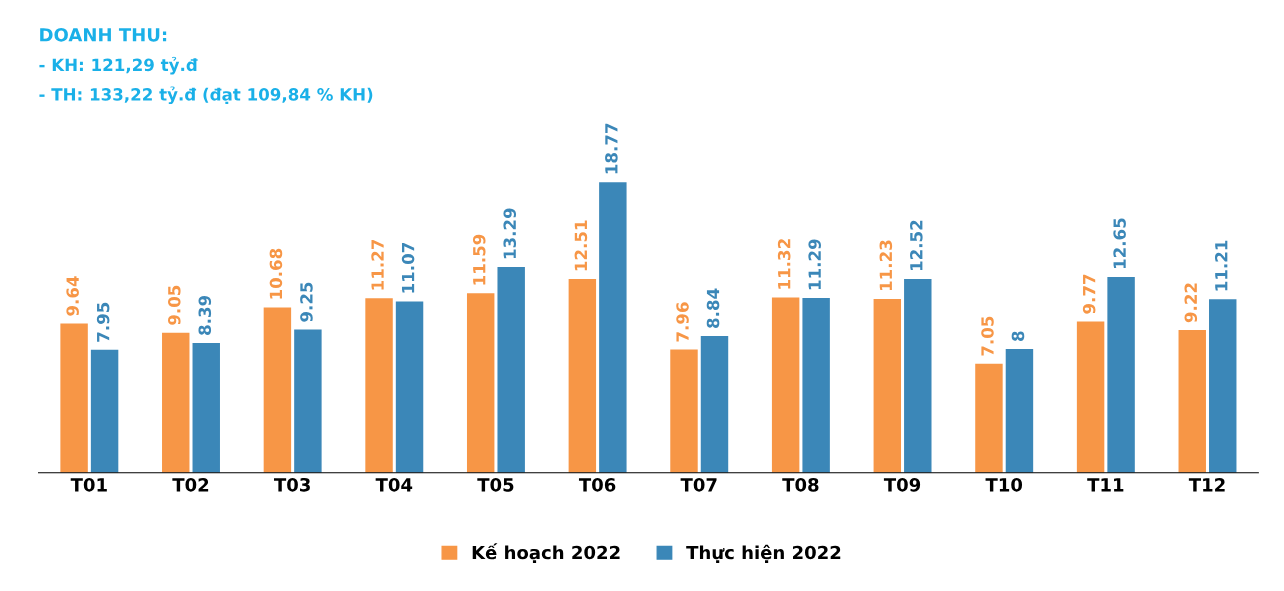 This screenshot has width=1284, height=591. What do you see at coordinates (103, 322) in the screenshot?
I see `data-label: 7.95` at bounding box center [103, 322].